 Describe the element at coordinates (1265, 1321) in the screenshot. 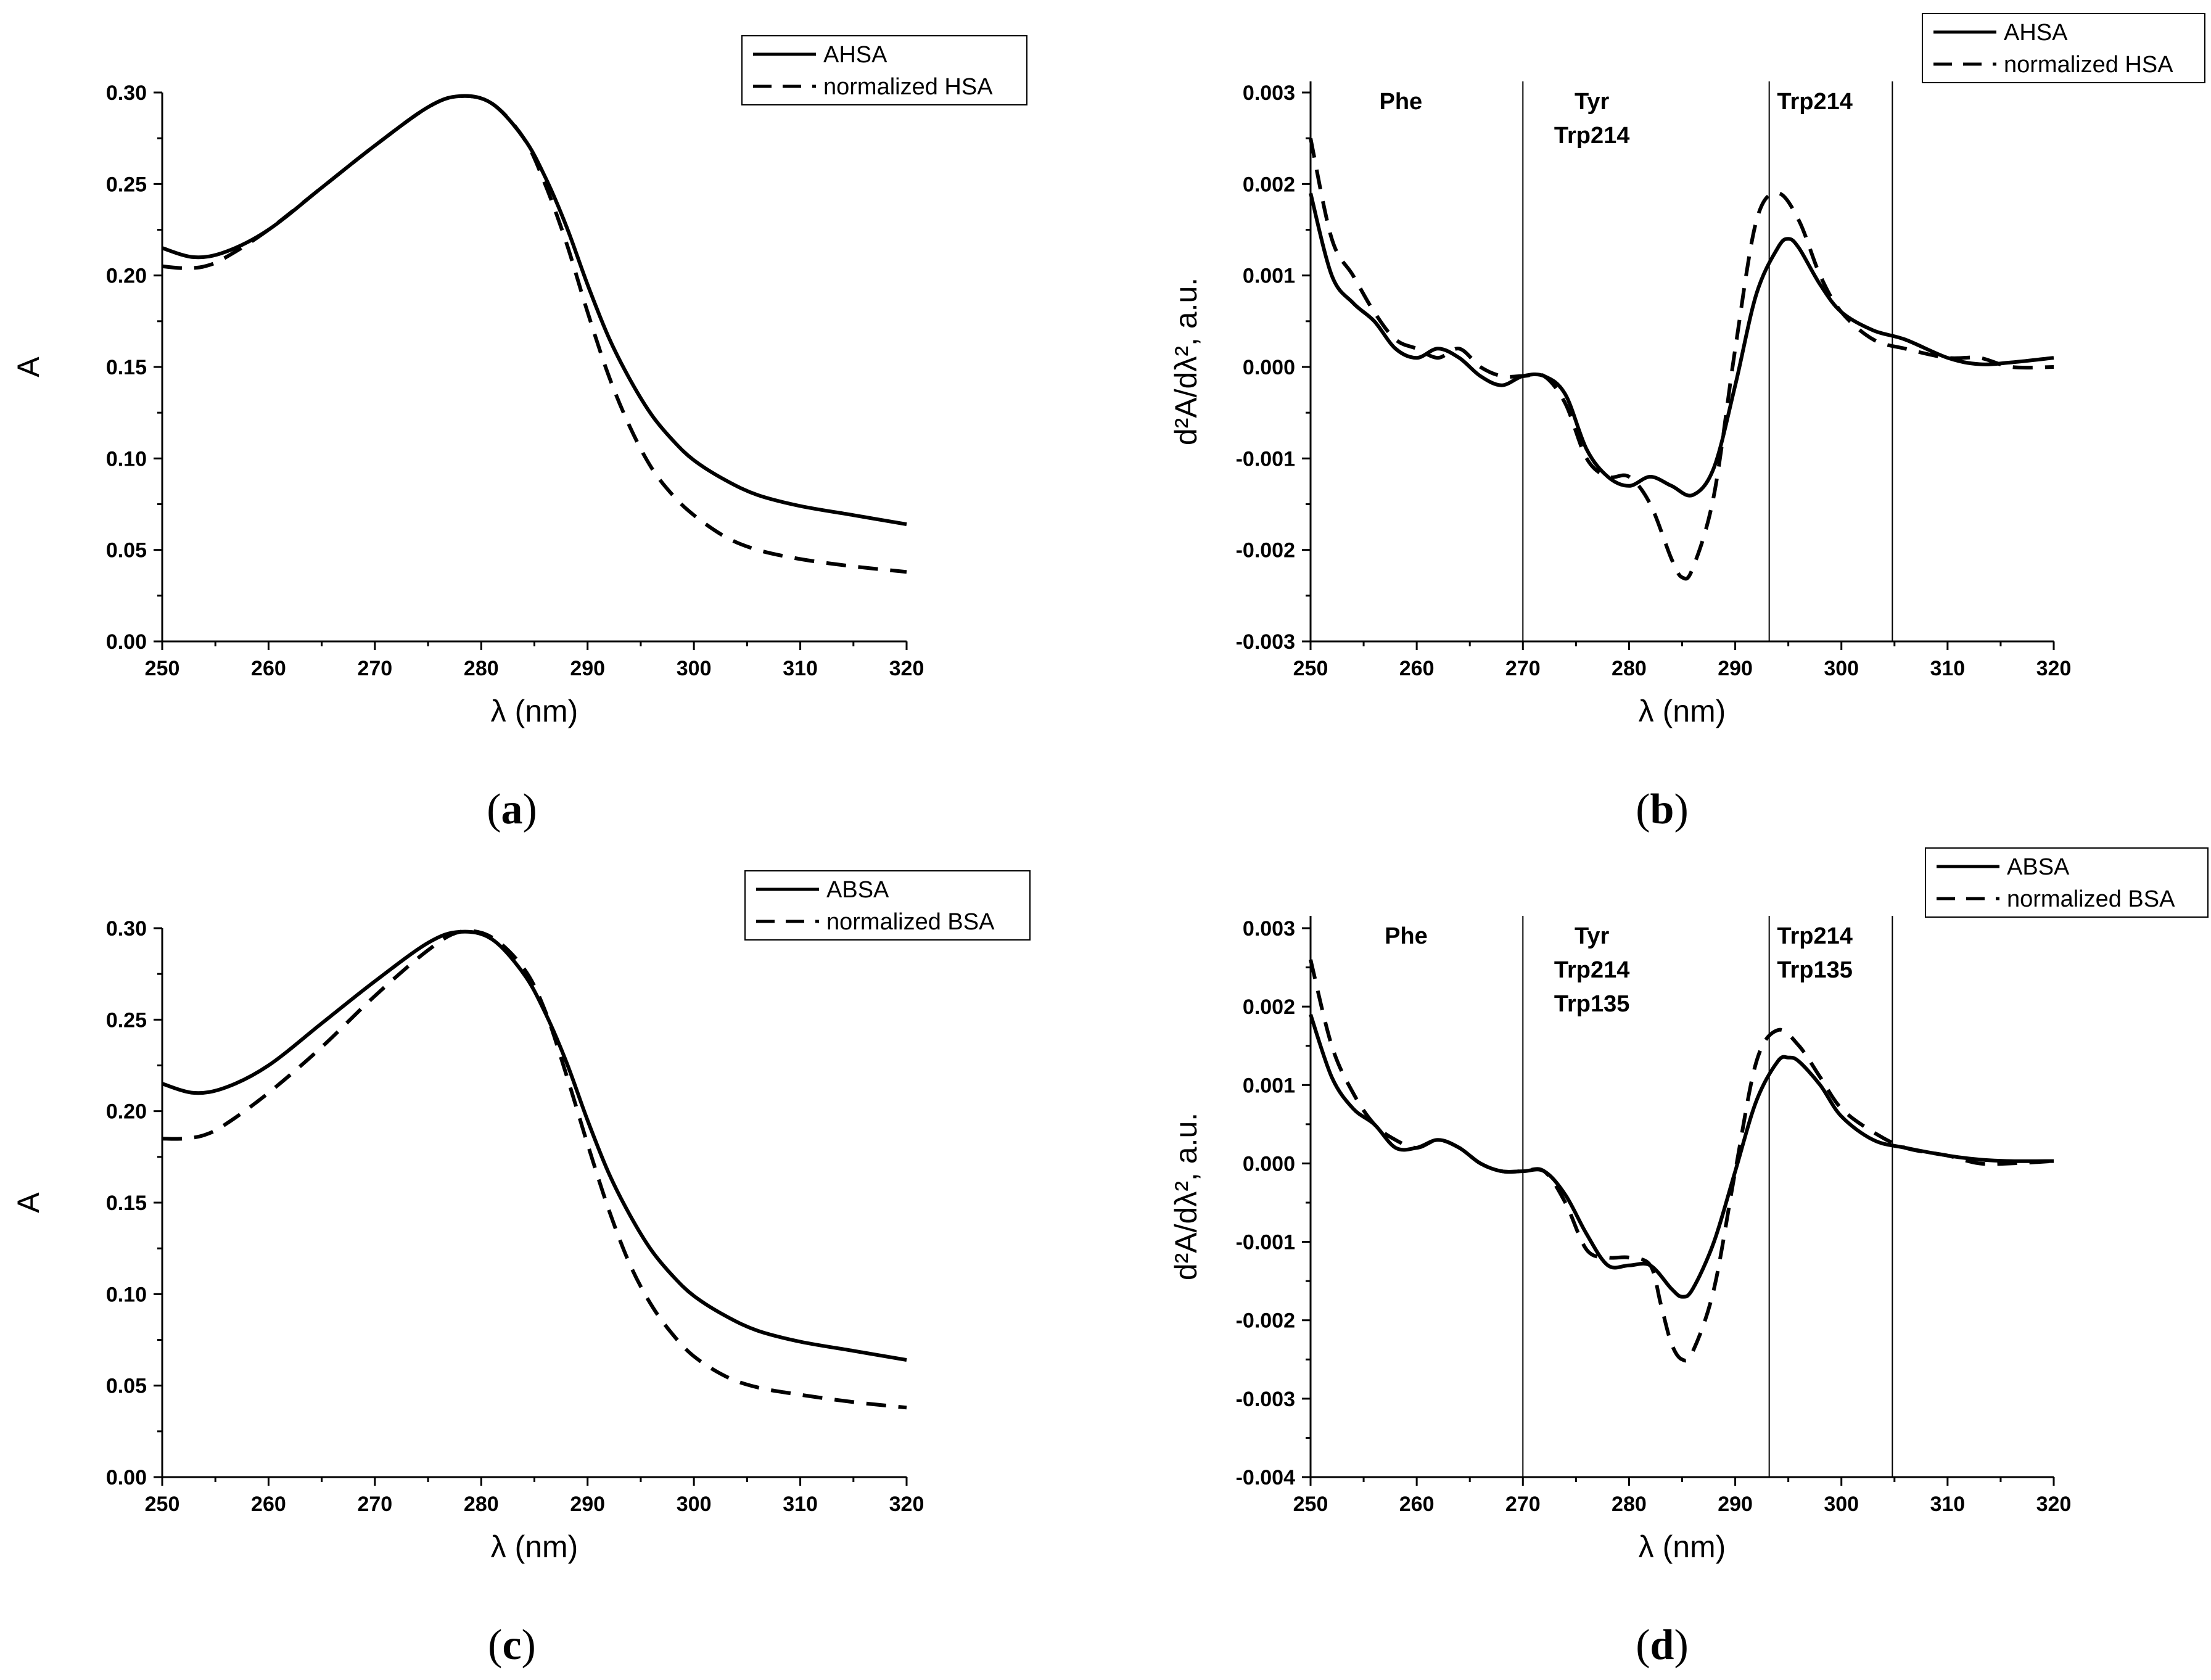

I see `y-tick-label: -0.002` at that location.